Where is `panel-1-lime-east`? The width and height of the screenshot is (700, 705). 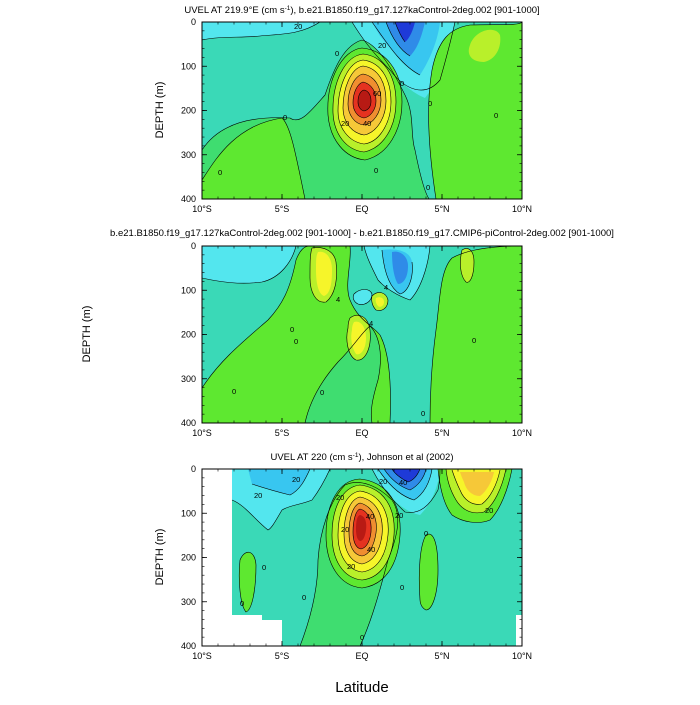 panel-1-lime-east is located at coordinates (484, 45).